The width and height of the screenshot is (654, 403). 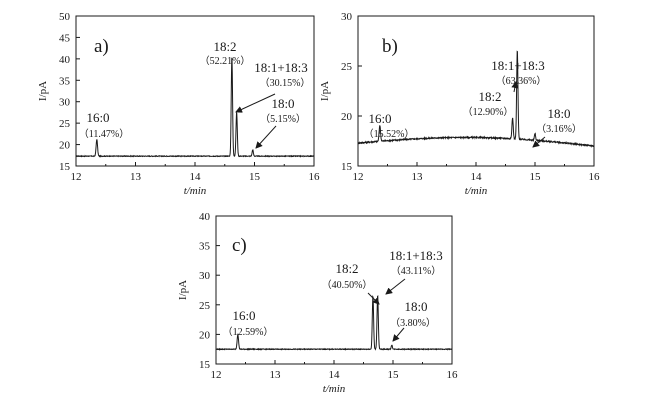 What do you see at coordinates (239, 245) in the screenshot?
I see `panel-label: c)` at bounding box center [239, 245].